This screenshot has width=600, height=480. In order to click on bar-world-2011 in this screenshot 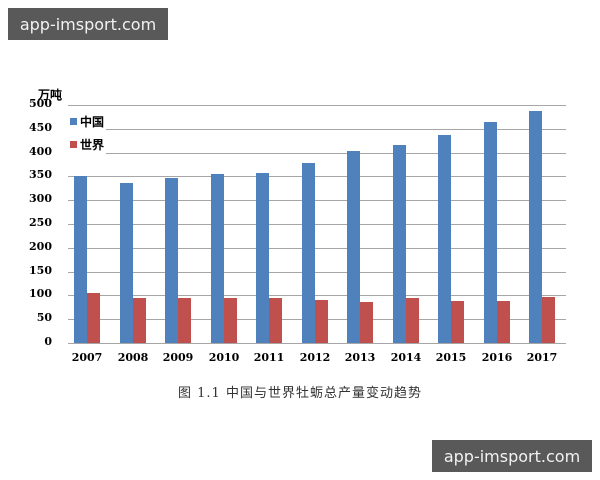, I will do `click(275, 320)`.